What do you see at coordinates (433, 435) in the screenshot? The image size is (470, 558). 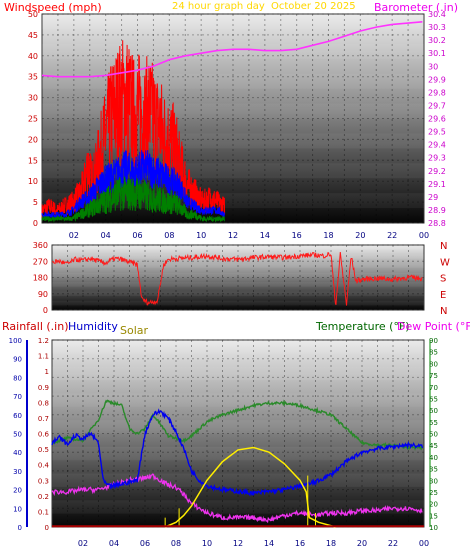 I see `temperature-y-tick-label: 50` at bounding box center [433, 435].